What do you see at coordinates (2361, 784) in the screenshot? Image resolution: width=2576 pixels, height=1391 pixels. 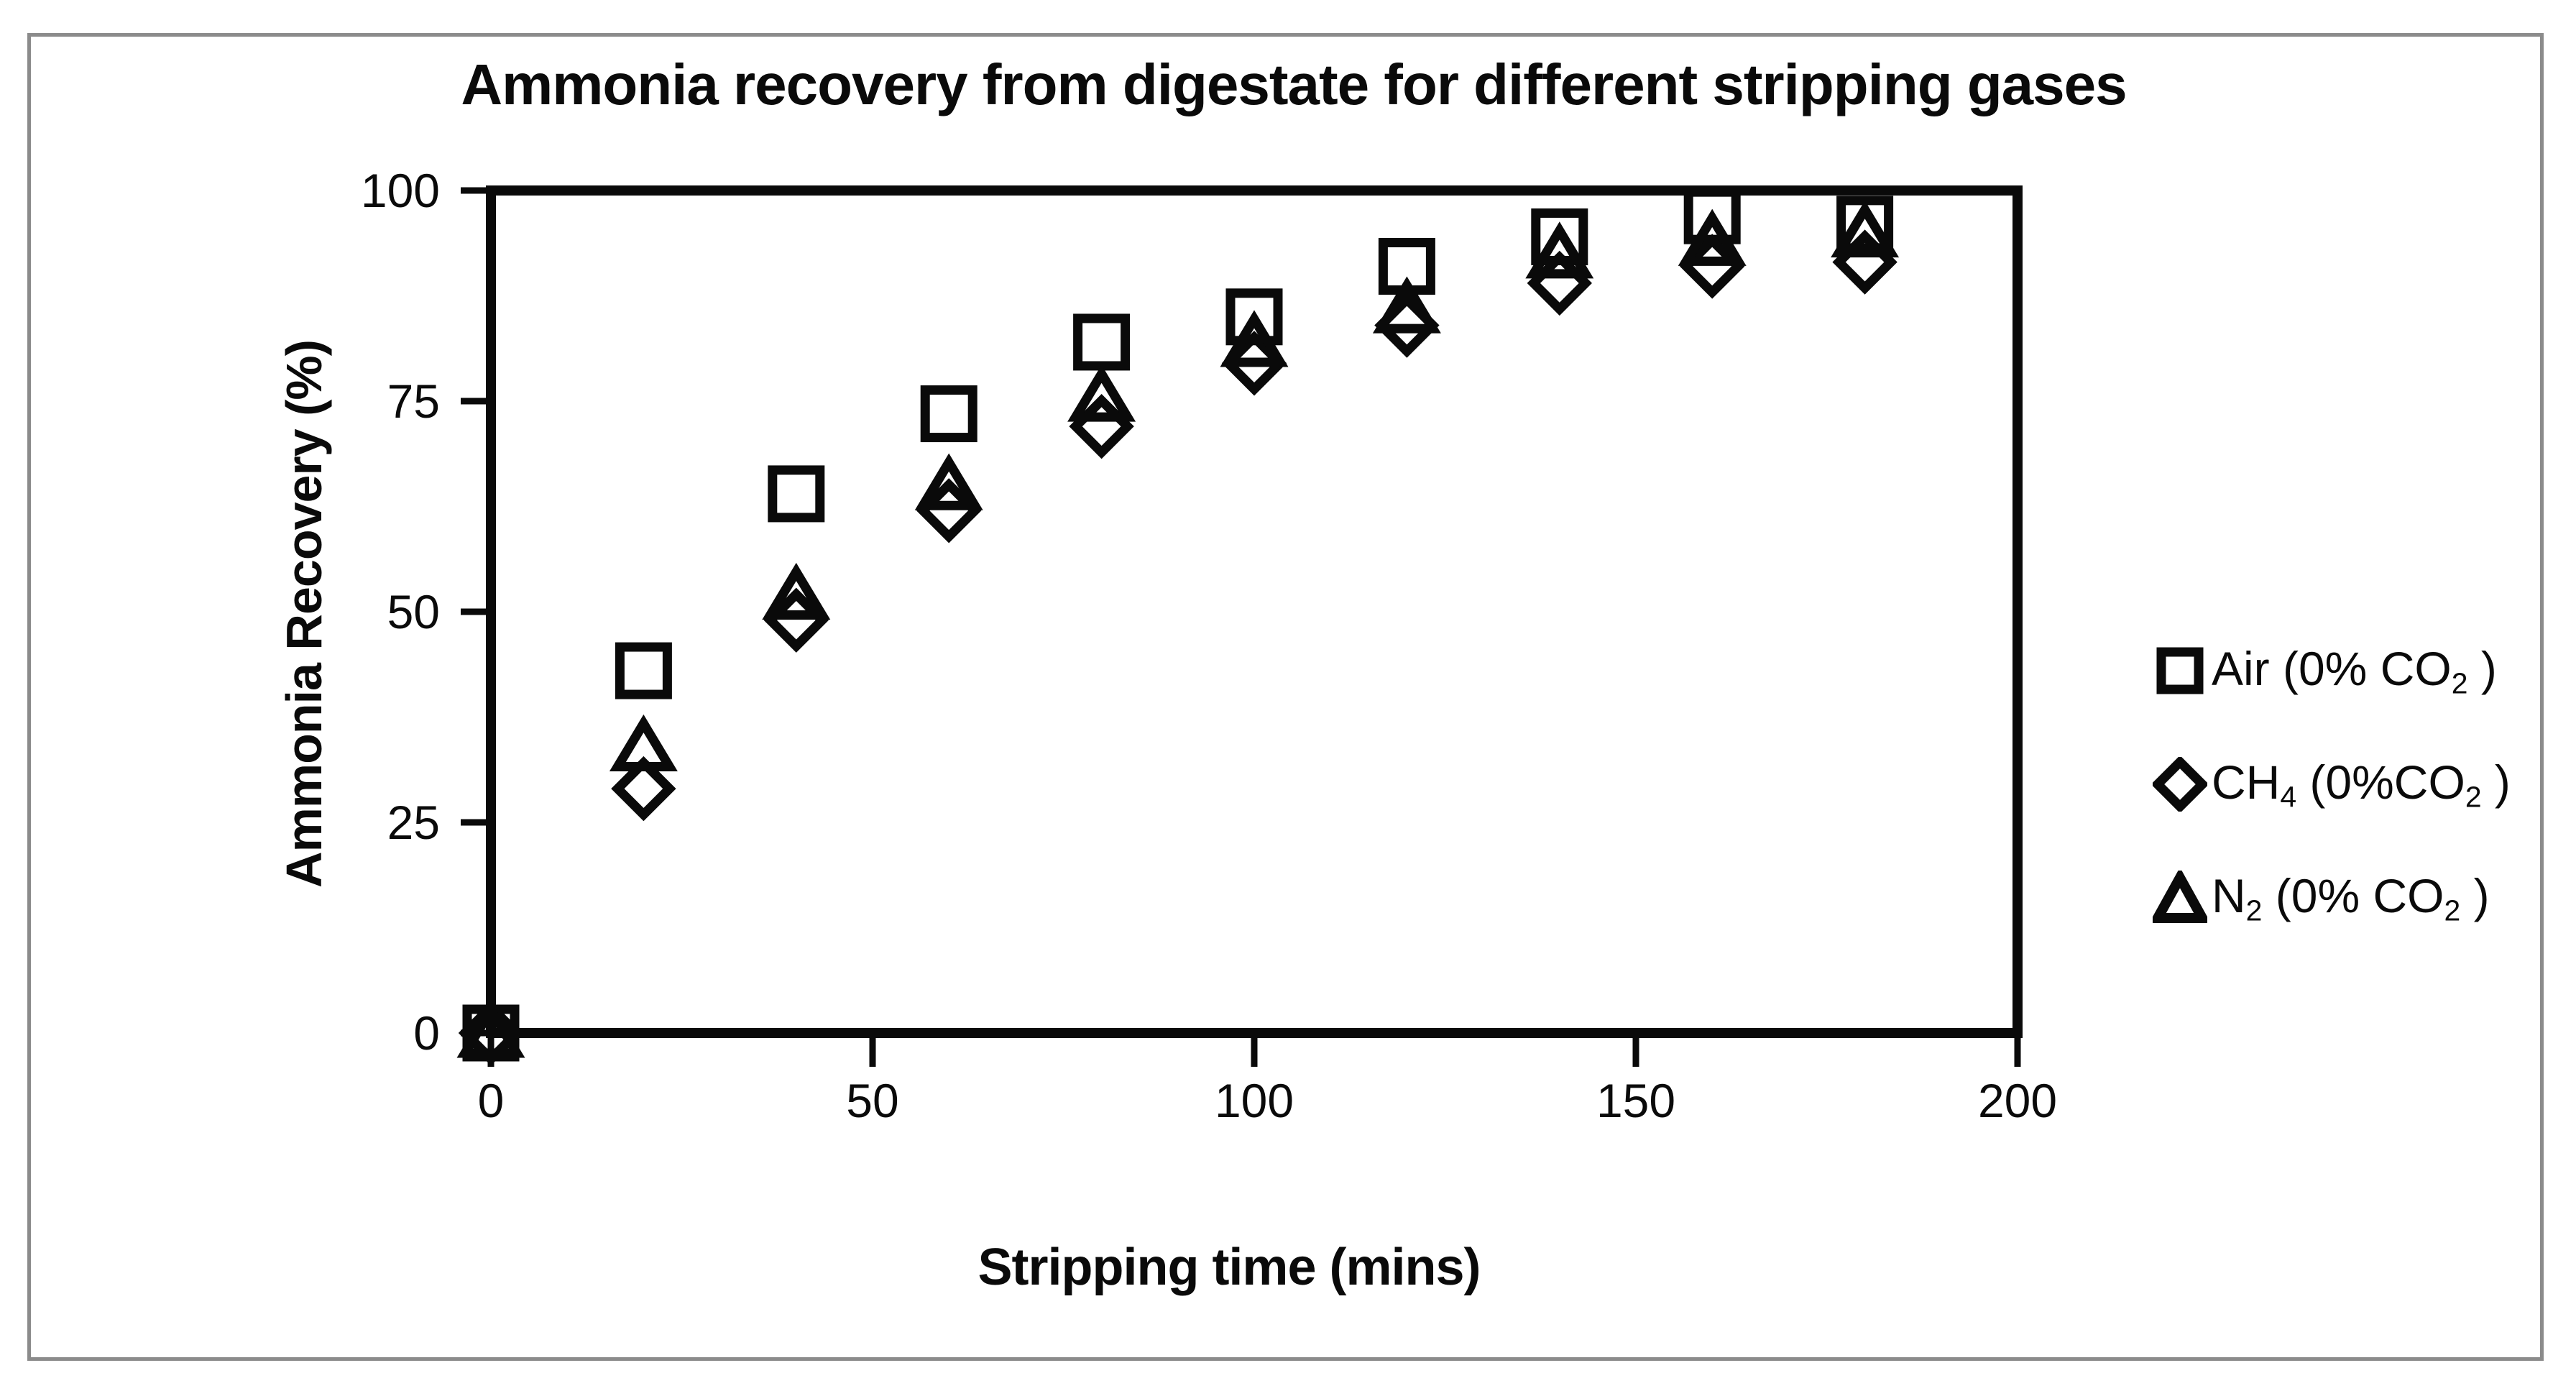 I see `legend-label-ch4: CH4 (0%CO2 )` at bounding box center [2361, 784].